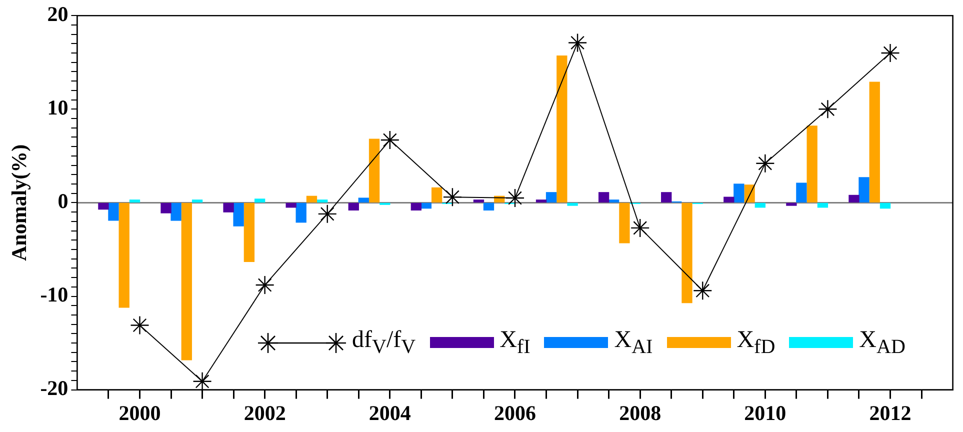 Image resolution: width=963 pixels, height=432 pixels. Describe the element at coordinates (756, 343) in the screenshot. I see `legend-label: X$_{fD}$` at that location.